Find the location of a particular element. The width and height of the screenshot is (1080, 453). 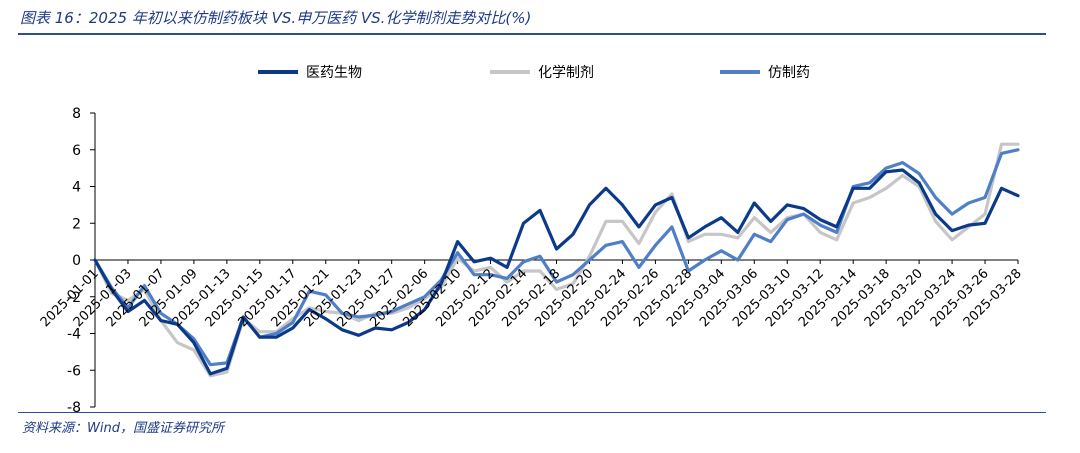

footer-rule is located at coordinates (532, 412).